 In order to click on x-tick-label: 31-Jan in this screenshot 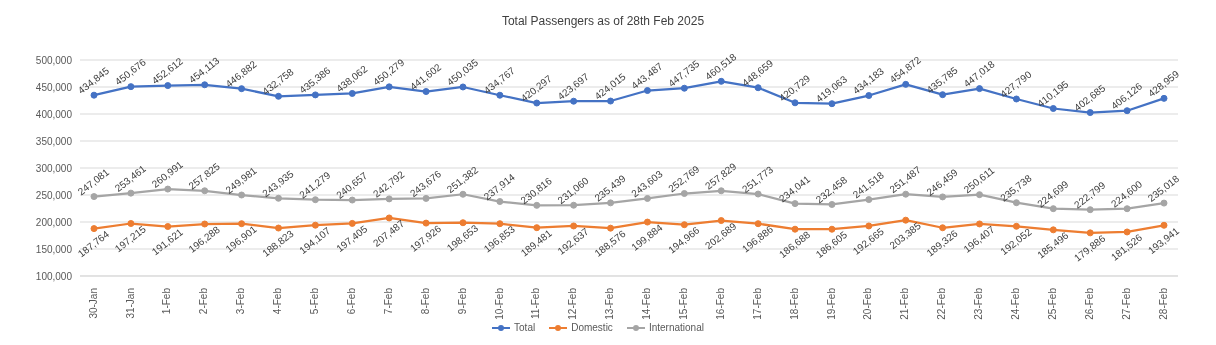, I will do `click(130, 303)`.